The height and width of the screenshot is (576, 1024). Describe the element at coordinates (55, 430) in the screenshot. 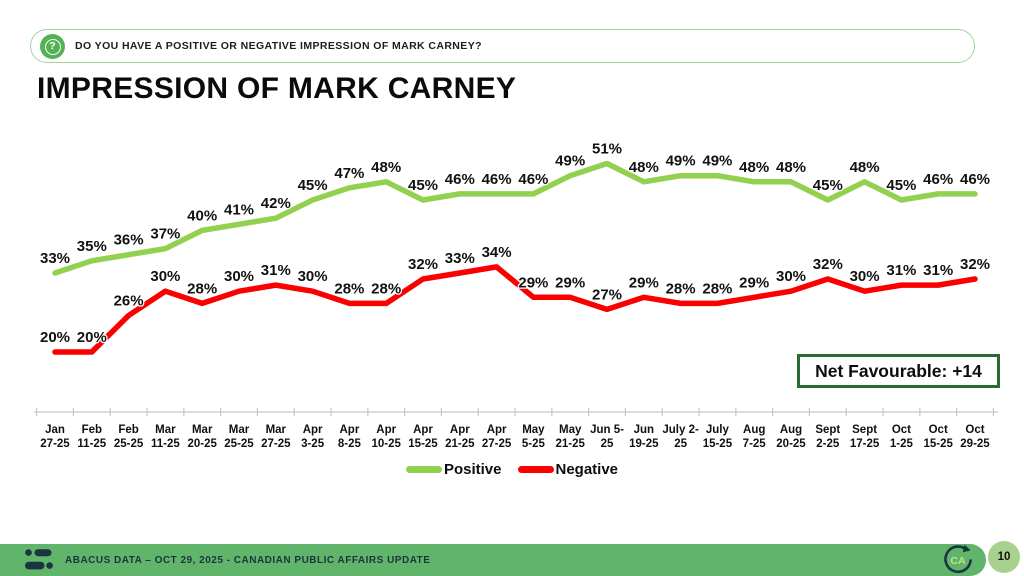

I see `svg-text: Jan` at that location.